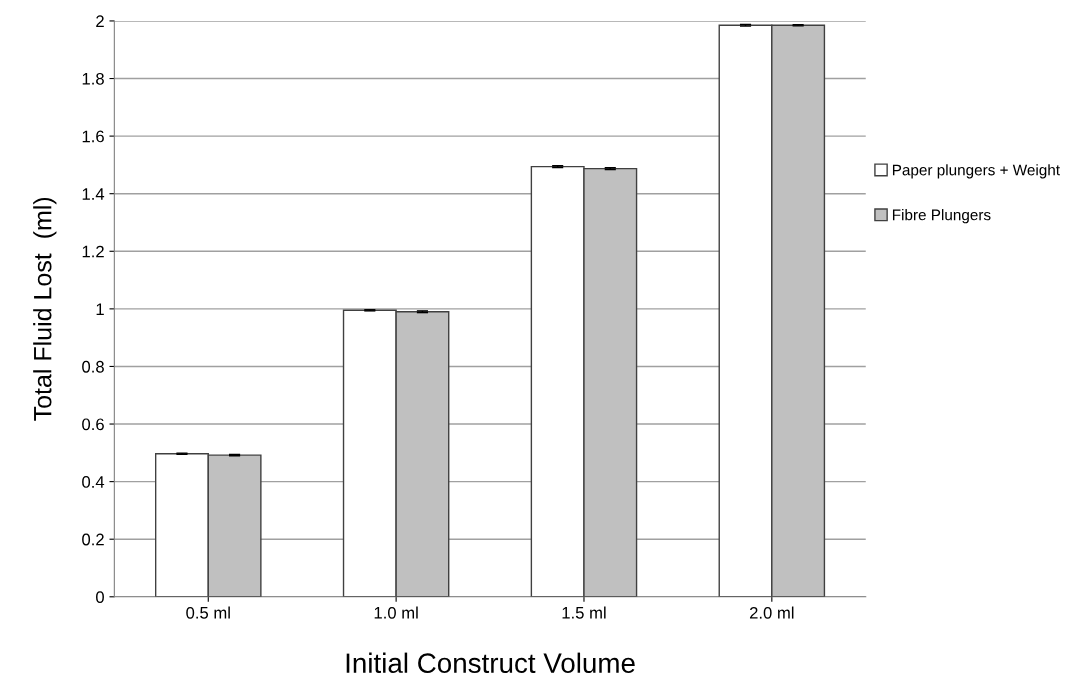  I want to click on x-tick-label: 1.0 ml, so click(396, 612).